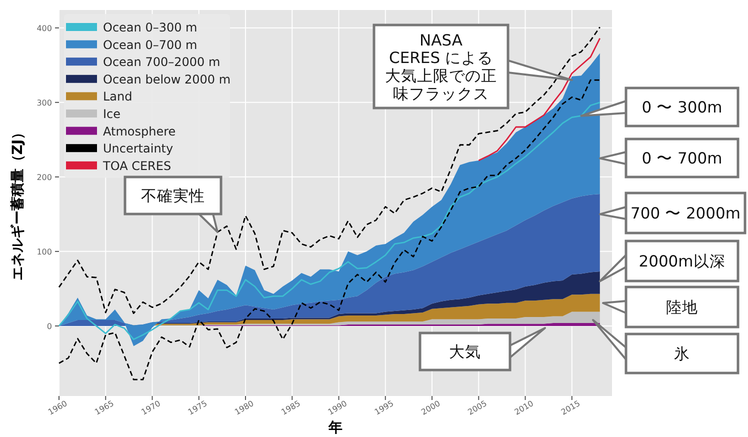  Describe the element at coordinates (137, 165) in the screenshot. I see `legend-label: TOA CERES` at that location.